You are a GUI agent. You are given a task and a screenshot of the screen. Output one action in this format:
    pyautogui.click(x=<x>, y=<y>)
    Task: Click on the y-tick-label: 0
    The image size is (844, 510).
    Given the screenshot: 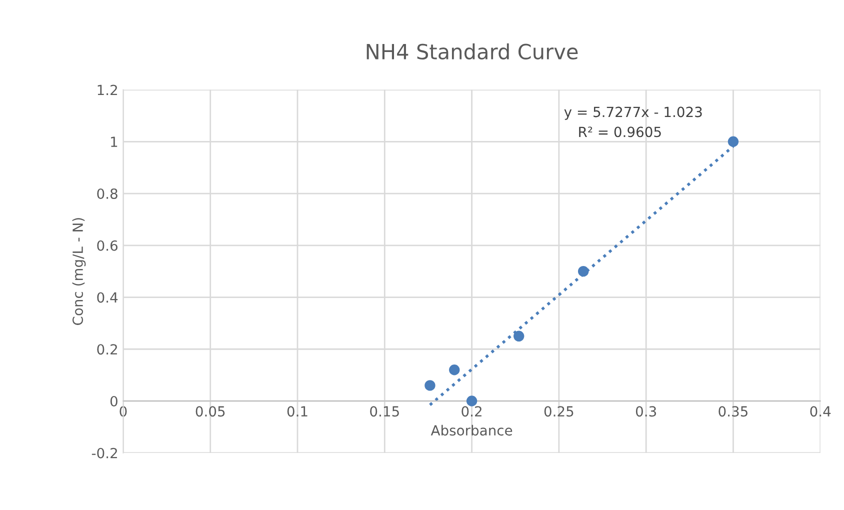 What is the action you would take?
    pyautogui.click(x=114, y=401)
    